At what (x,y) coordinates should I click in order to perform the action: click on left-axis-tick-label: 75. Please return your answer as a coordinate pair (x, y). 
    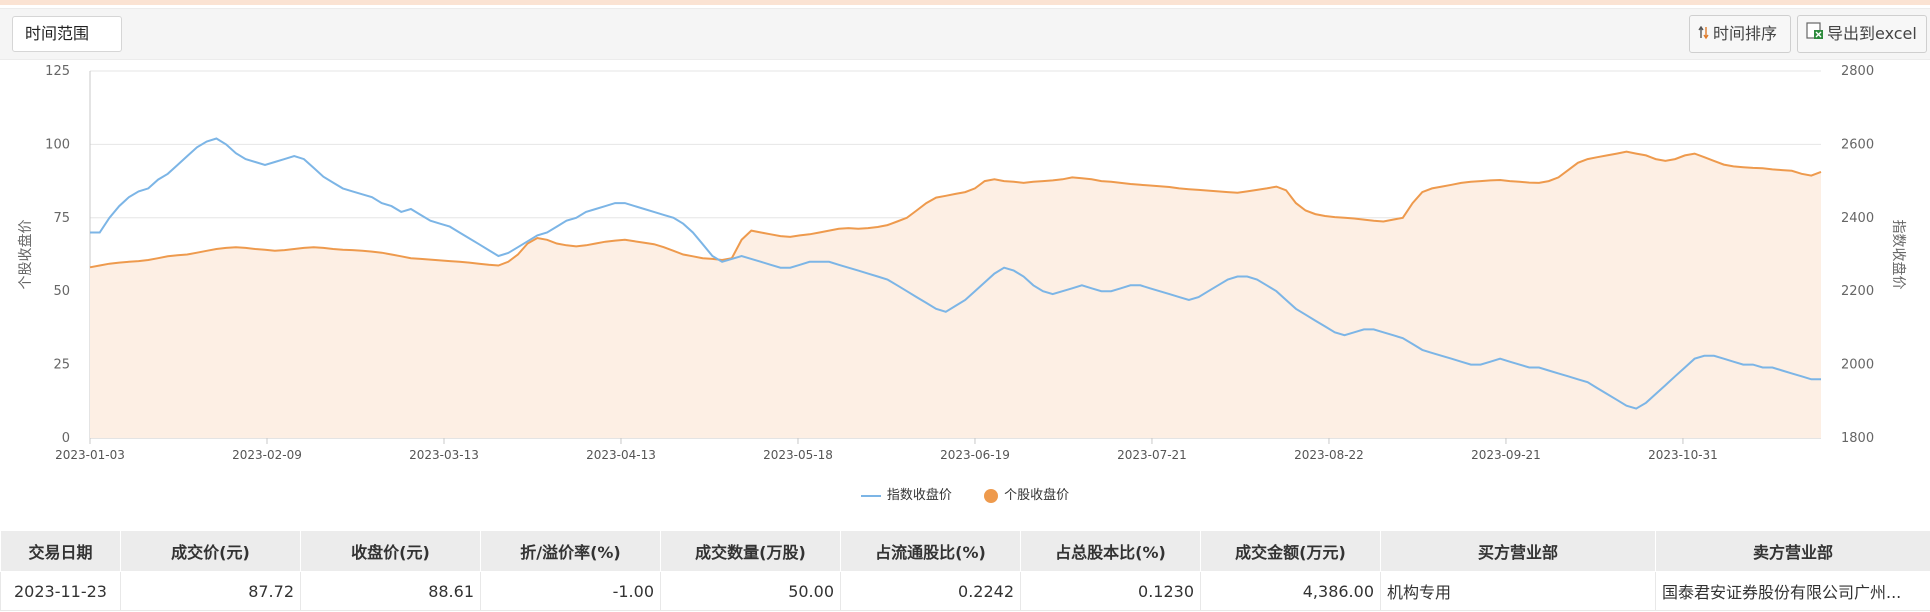
    Looking at the image, I should click on (61, 218).